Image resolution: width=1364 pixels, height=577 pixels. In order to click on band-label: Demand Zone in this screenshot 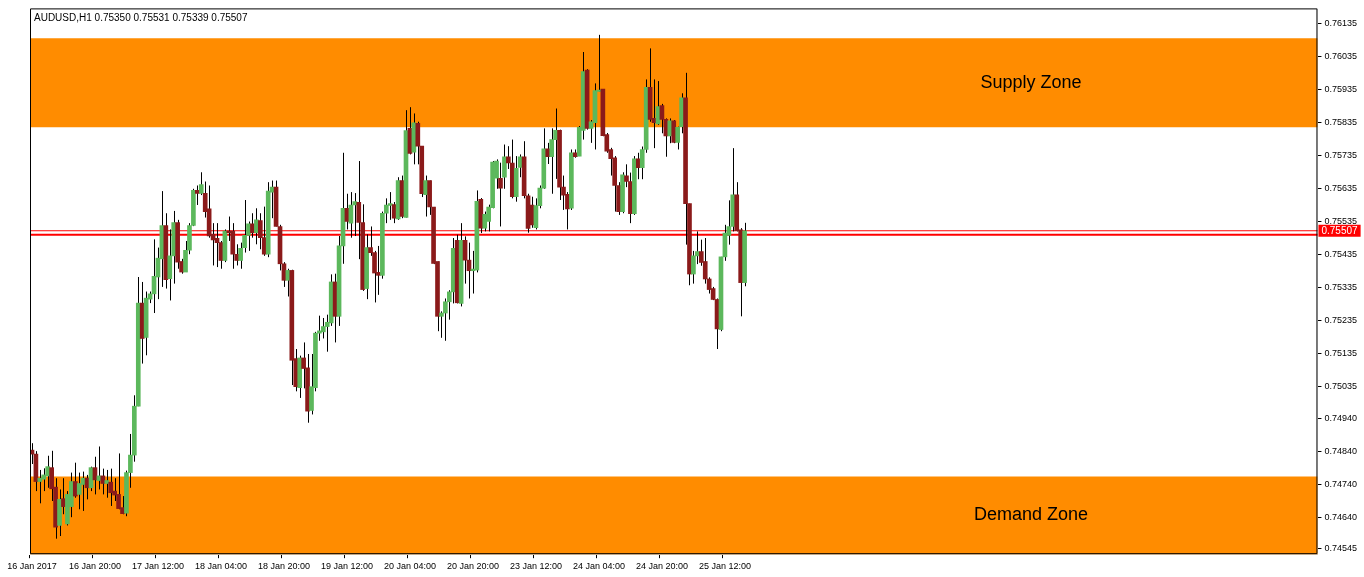, I will do `click(1031, 514)`.